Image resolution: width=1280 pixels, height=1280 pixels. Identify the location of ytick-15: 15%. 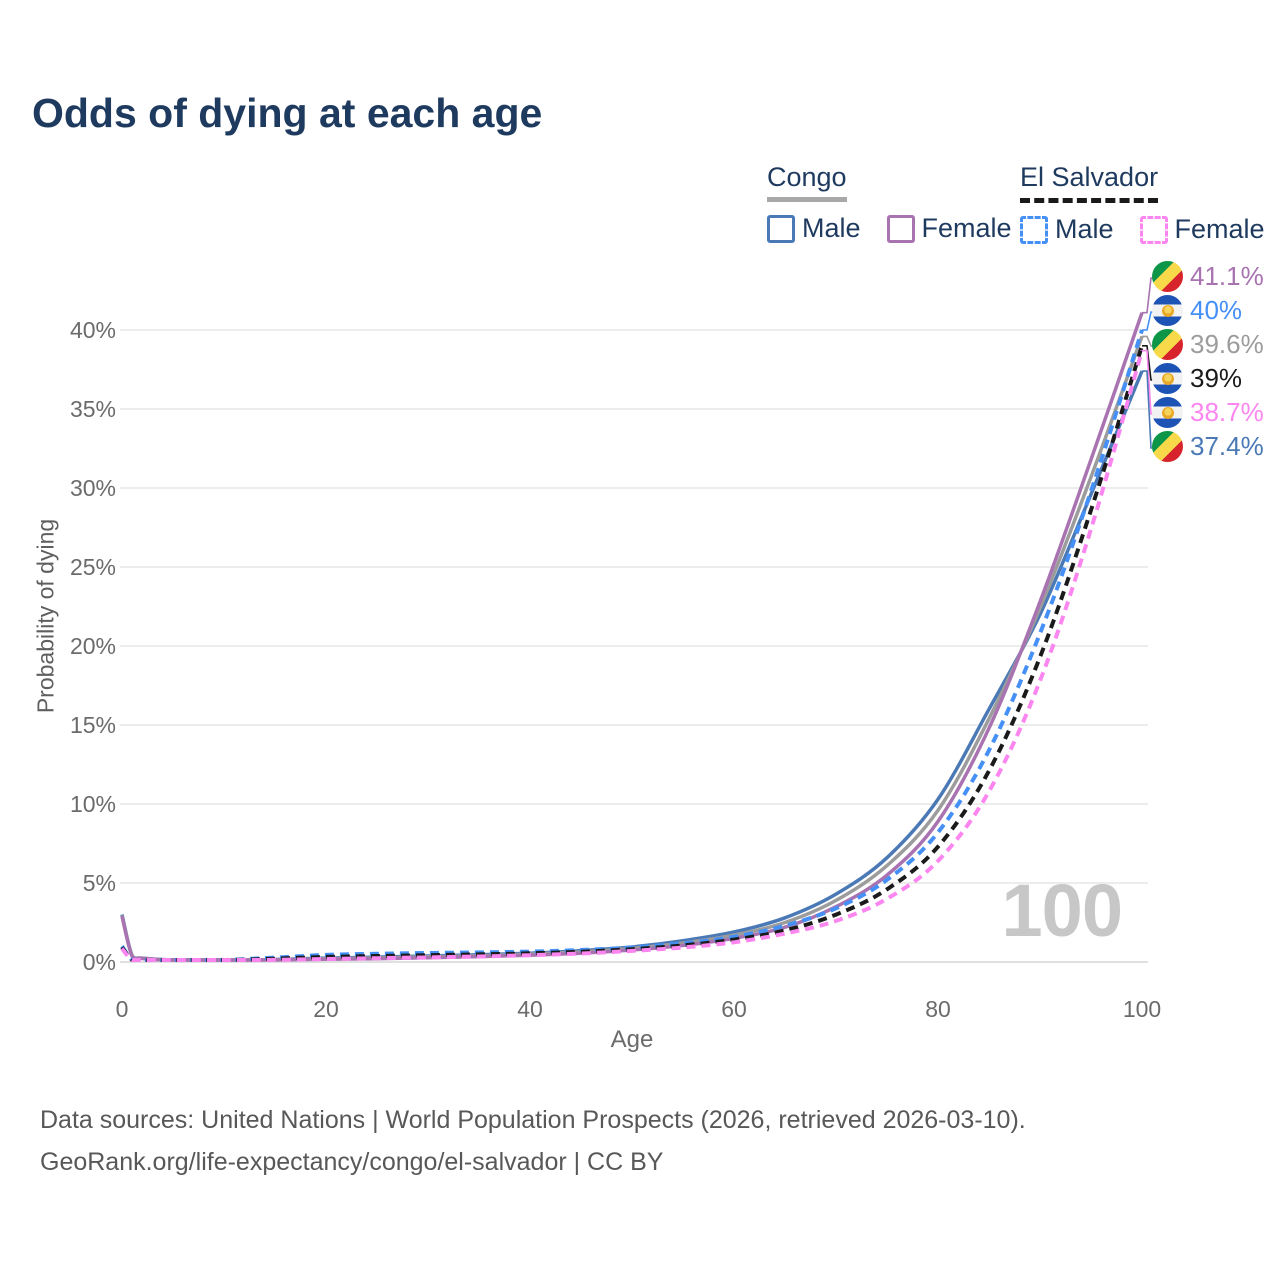
(92, 725).